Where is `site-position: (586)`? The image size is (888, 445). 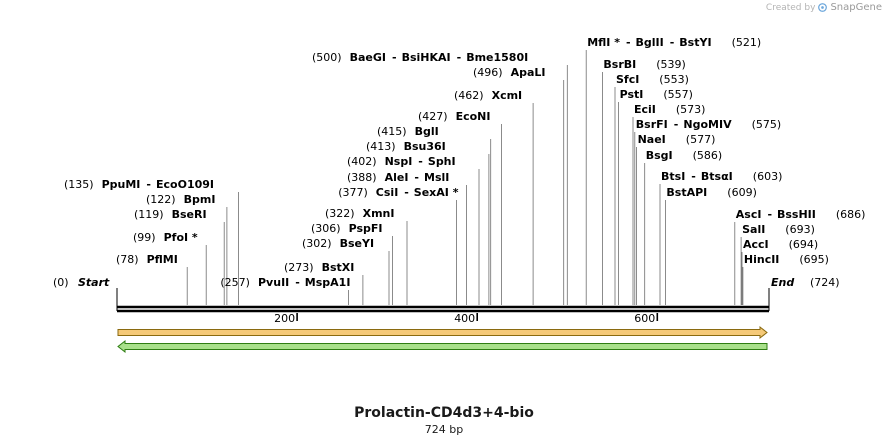
site-position: (586) is located at coordinates (708, 155).